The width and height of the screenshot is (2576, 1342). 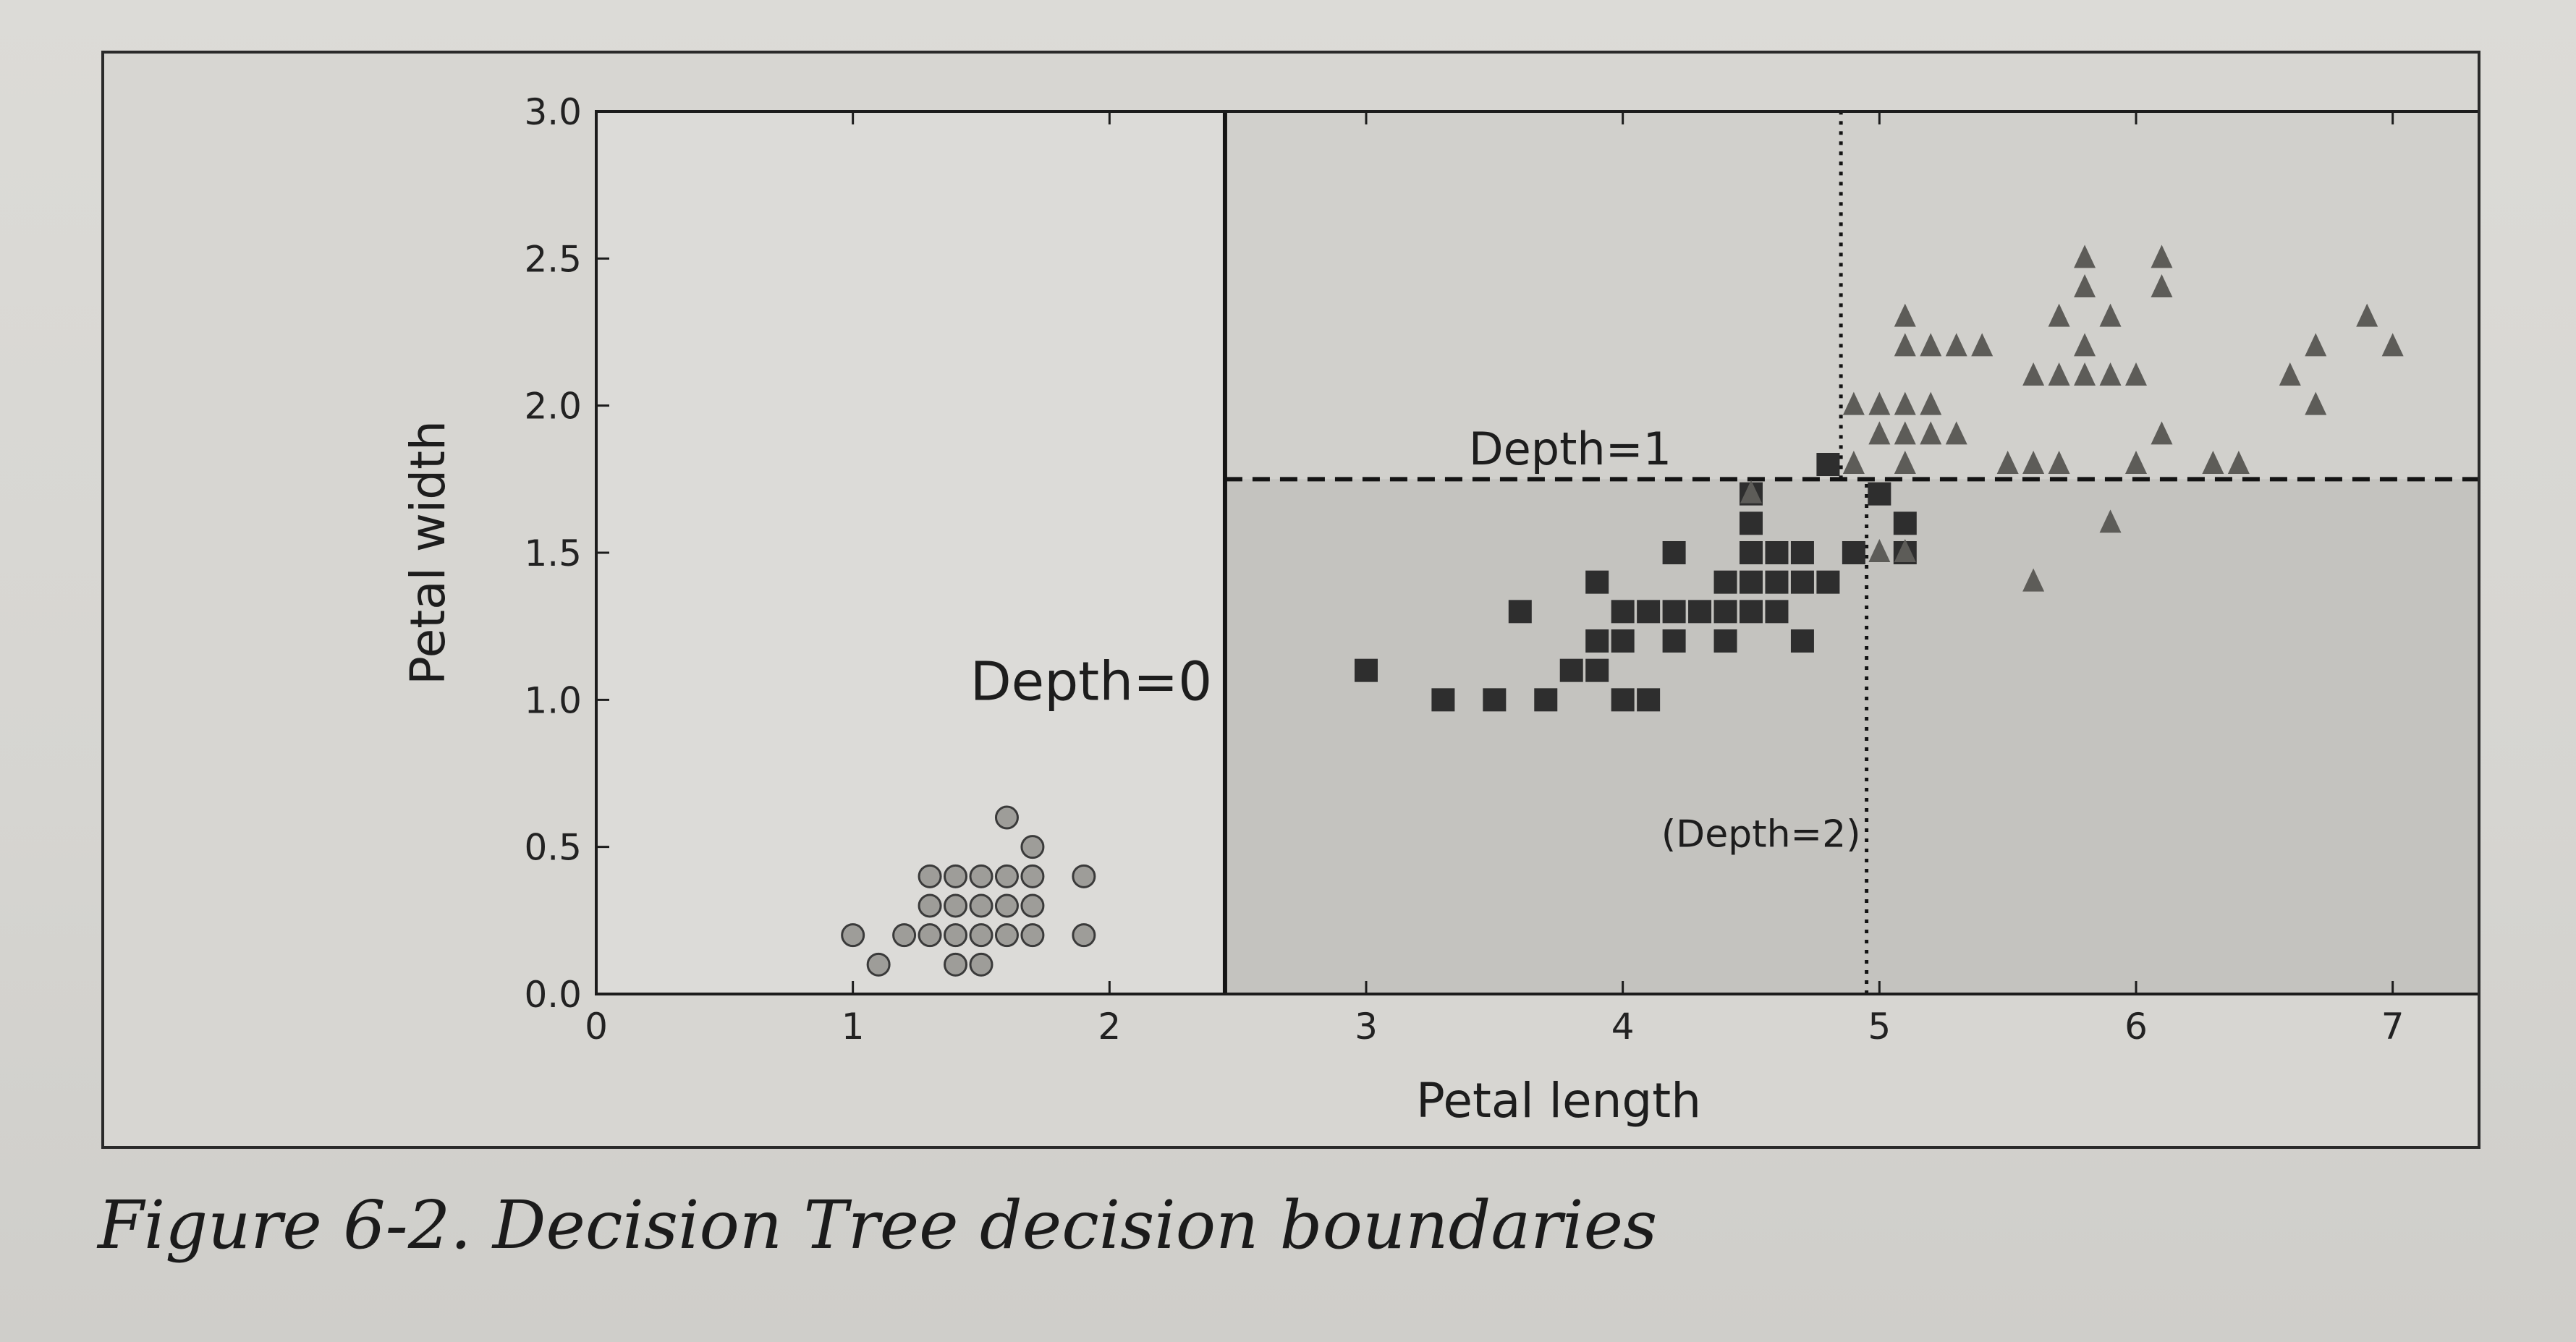 I want to click on annotation-1: Depth=1, so click(x=1570, y=448).